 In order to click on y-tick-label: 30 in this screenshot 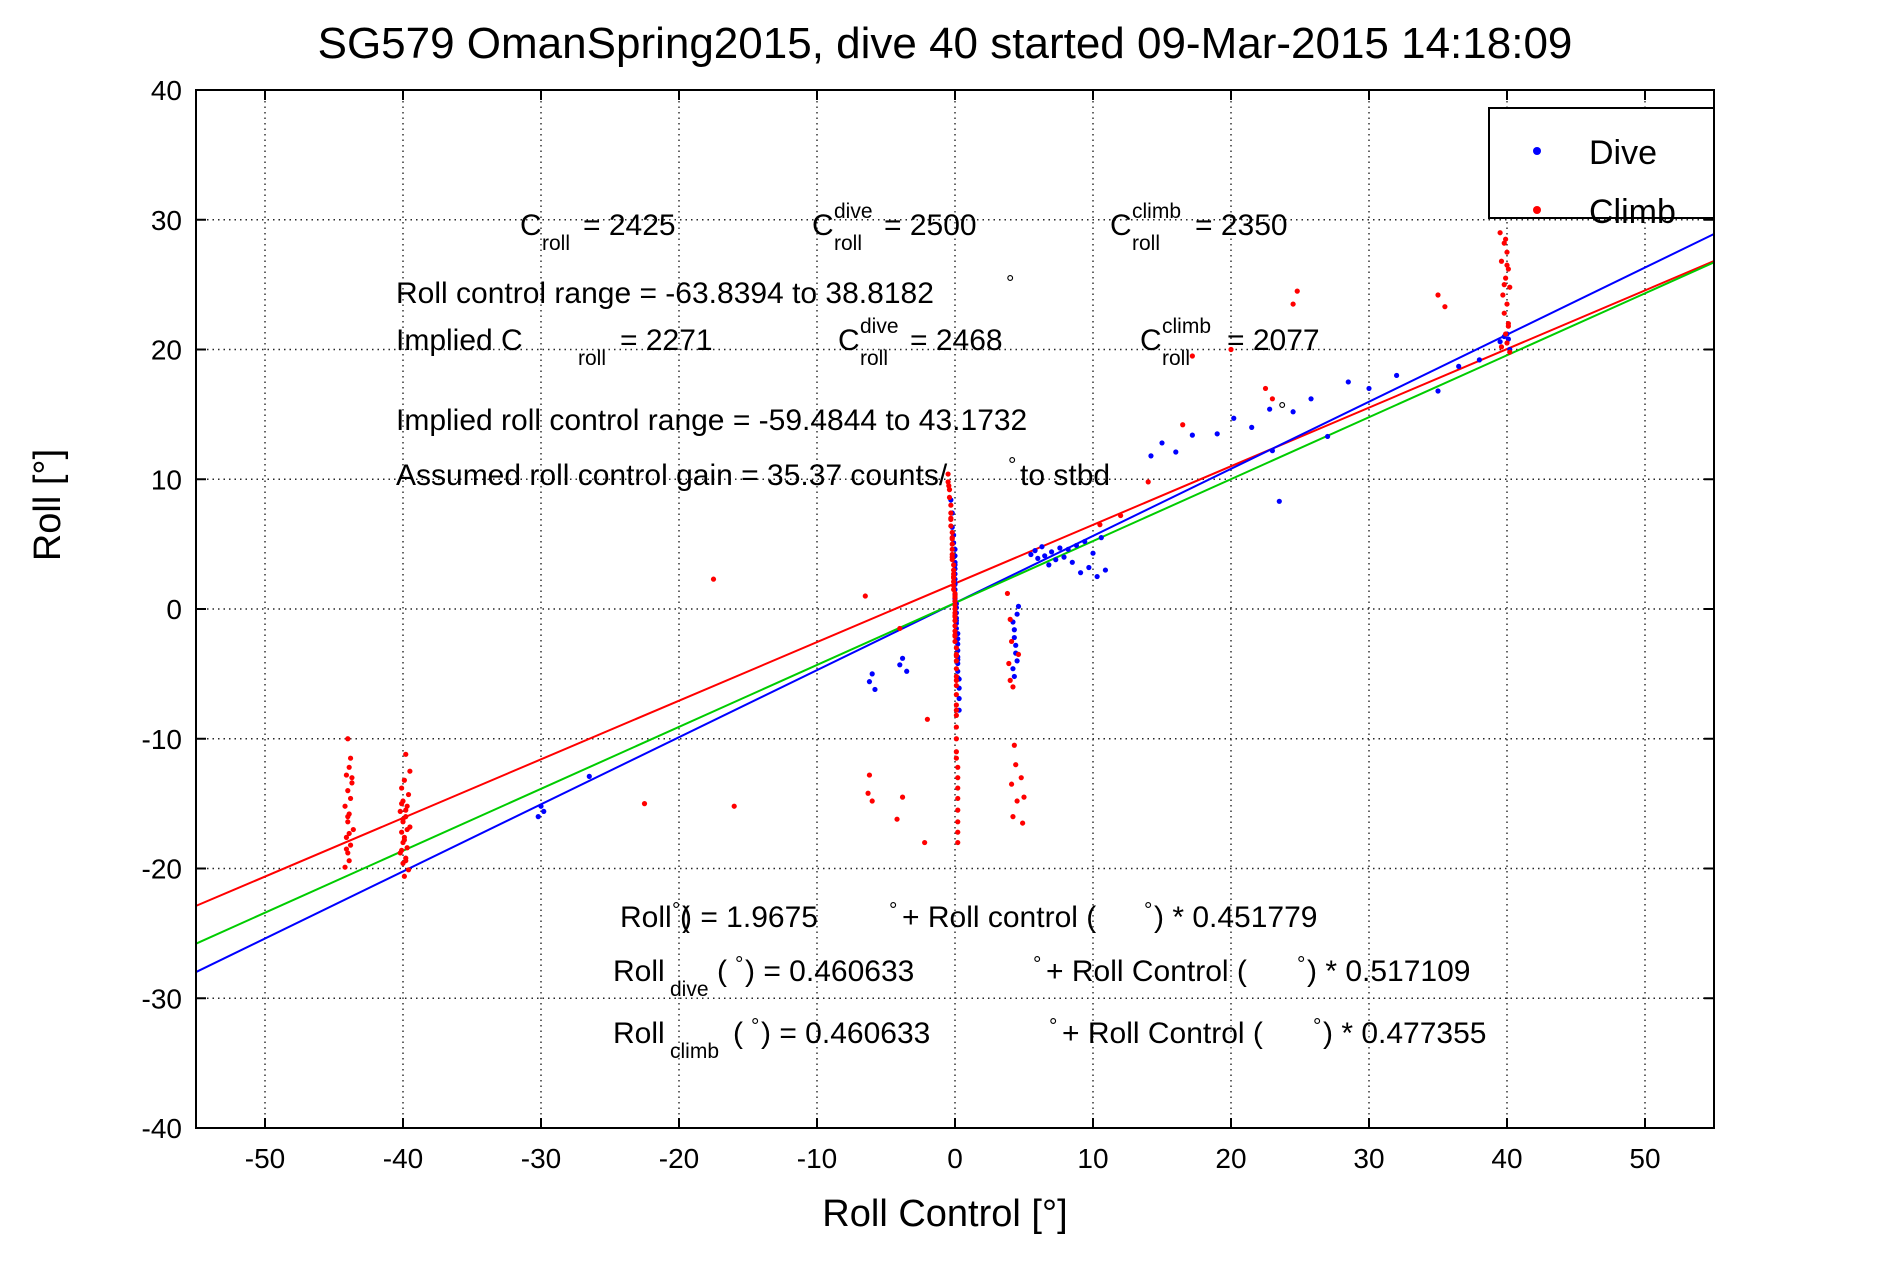, I will do `click(166, 220)`.